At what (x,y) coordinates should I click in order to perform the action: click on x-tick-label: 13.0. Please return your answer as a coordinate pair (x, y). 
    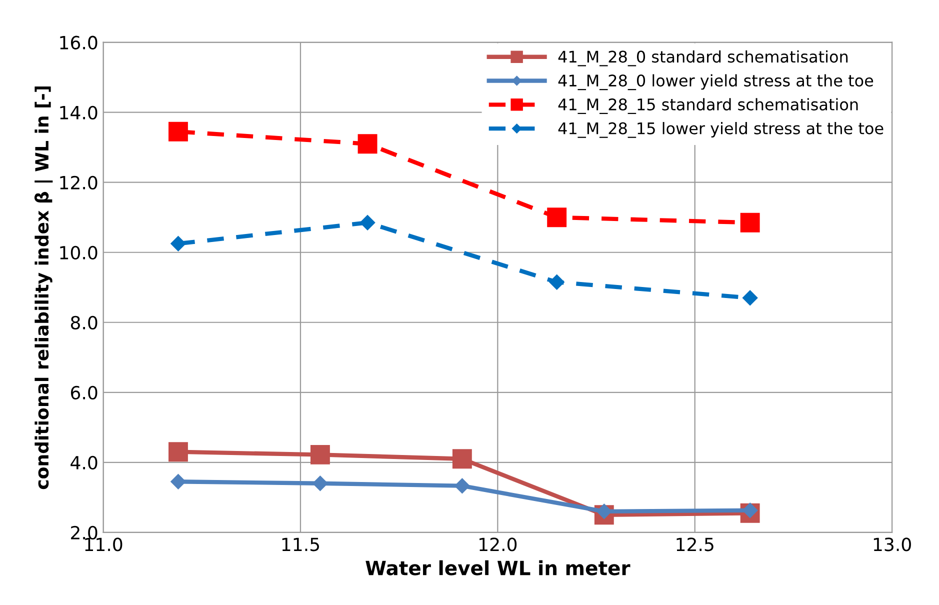
    Looking at the image, I should click on (892, 545).